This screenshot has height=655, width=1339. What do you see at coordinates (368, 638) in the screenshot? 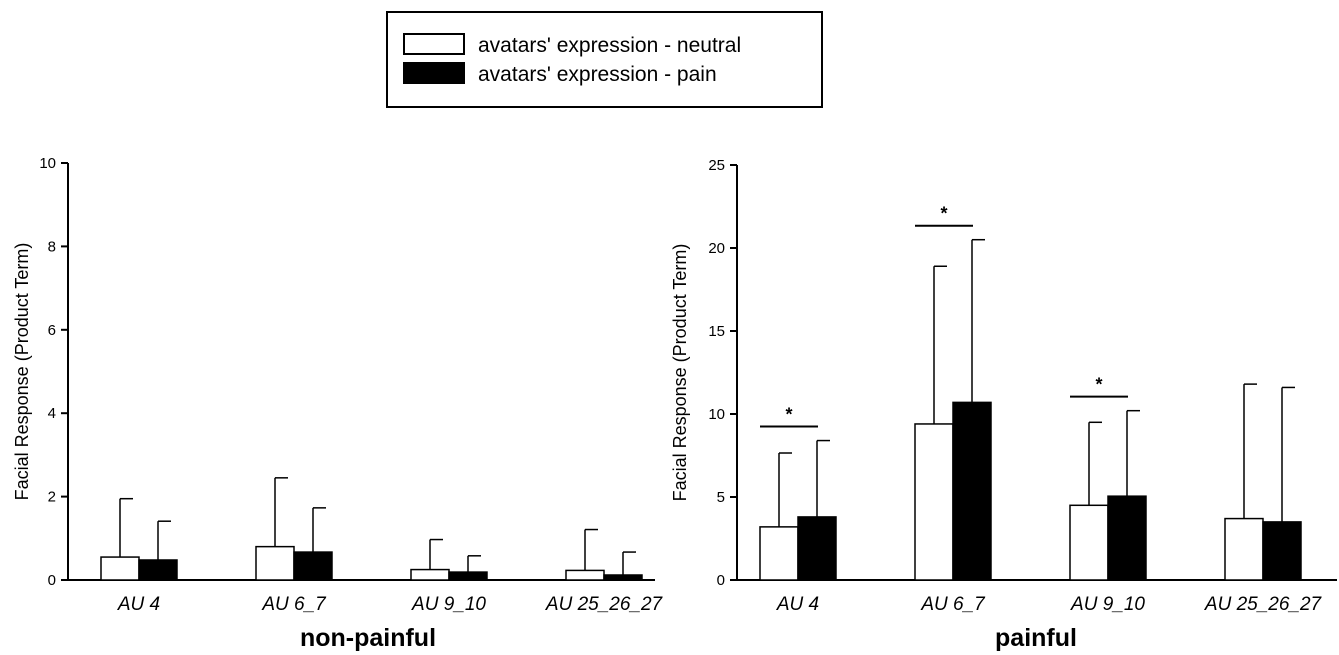
I see `panel-title: non-painful` at bounding box center [368, 638].